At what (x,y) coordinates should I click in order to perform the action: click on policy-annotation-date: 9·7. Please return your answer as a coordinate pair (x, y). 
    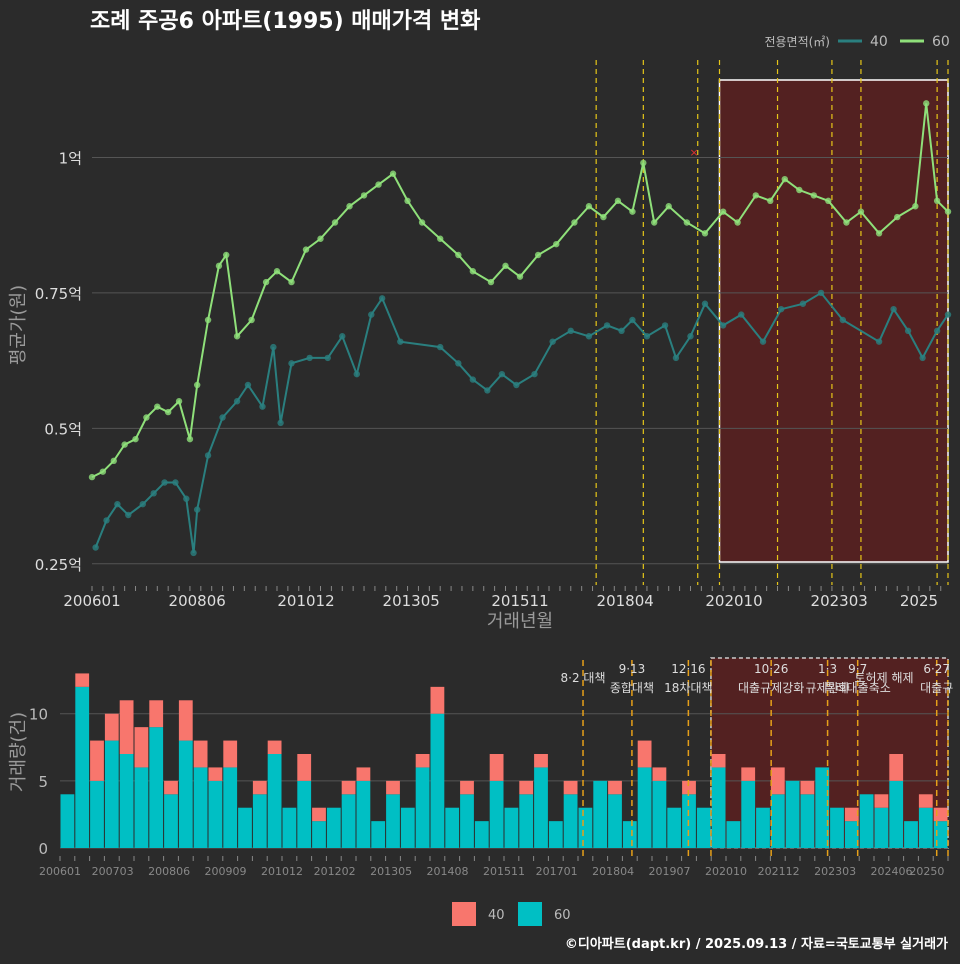
    Looking at the image, I should click on (857, 669).